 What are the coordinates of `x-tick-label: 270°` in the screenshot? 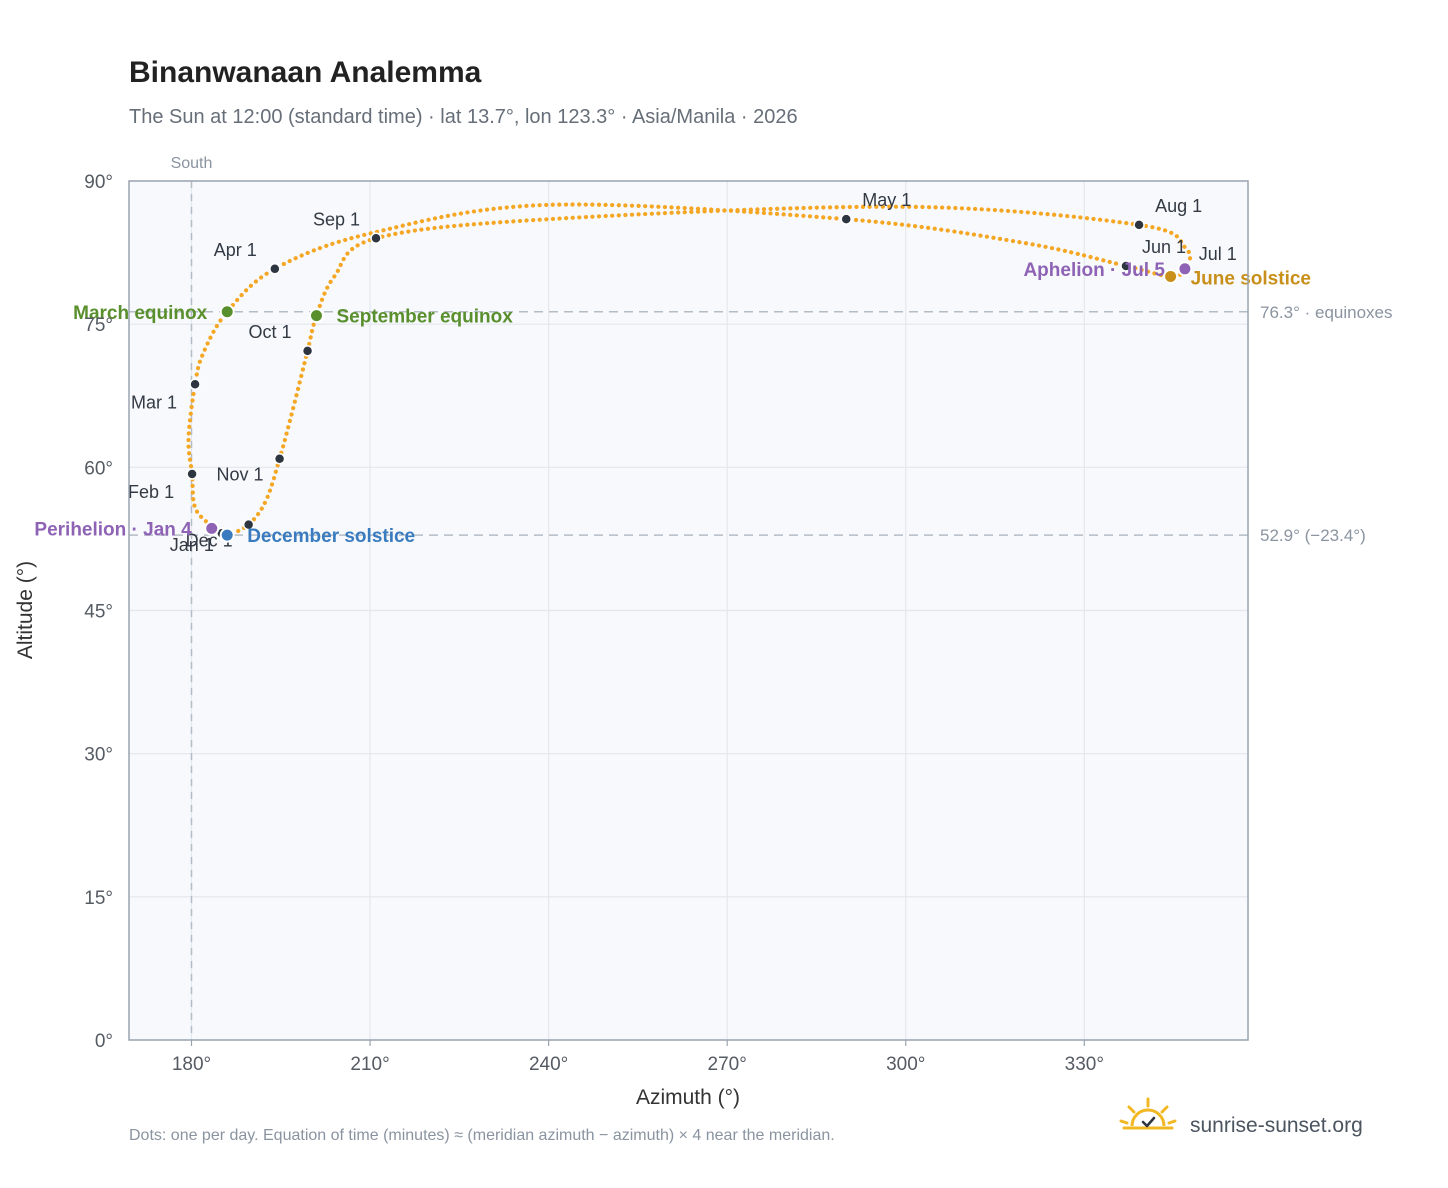 It's located at (727, 1064).